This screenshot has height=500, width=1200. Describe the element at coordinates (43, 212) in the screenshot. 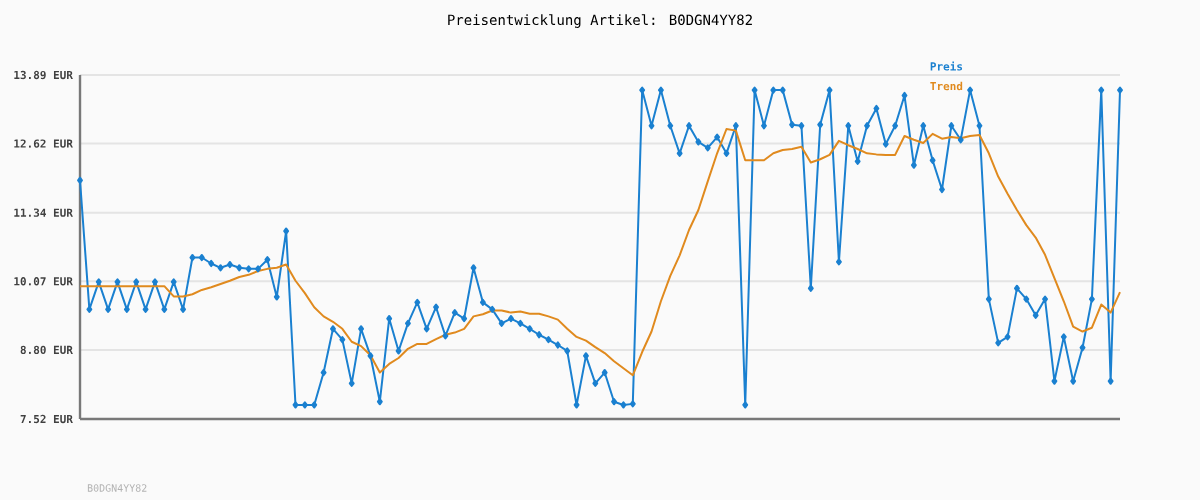

I see `y-tick-label: 11.34 EUR` at that location.